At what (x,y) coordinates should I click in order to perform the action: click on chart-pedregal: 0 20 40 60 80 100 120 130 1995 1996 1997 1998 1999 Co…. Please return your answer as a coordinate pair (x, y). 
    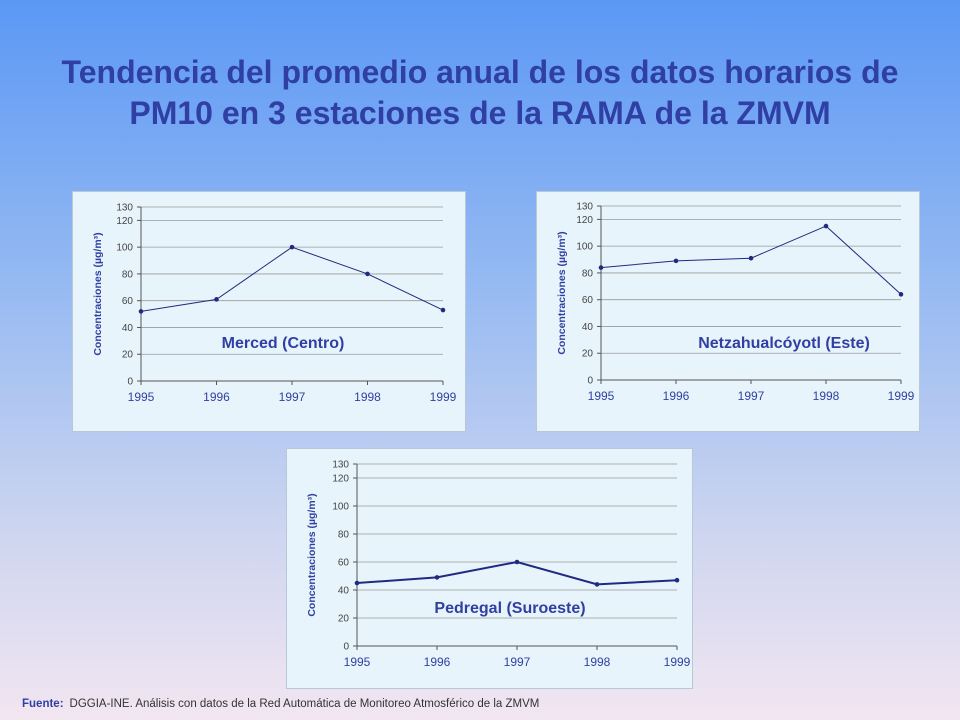
    Looking at the image, I should click on (498, 565).